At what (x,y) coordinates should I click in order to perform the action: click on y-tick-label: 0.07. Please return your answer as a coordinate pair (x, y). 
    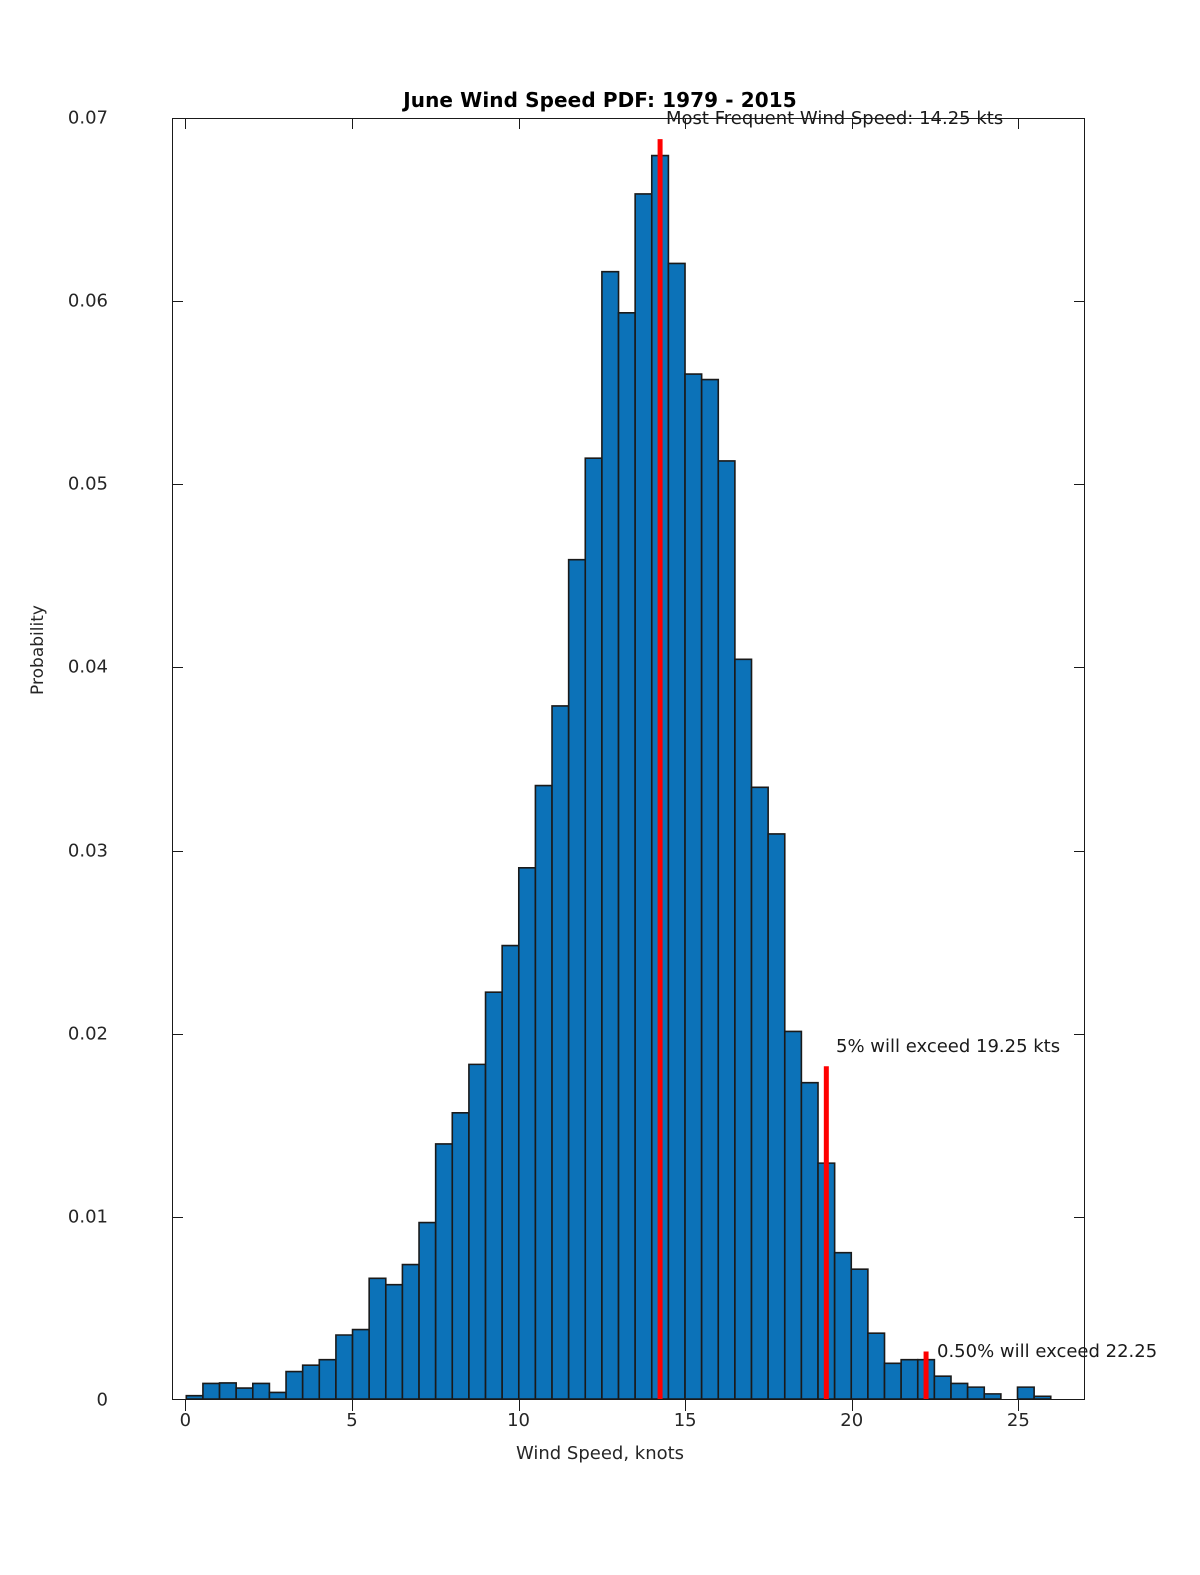
    Looking at the image, I should click on (87, 118).